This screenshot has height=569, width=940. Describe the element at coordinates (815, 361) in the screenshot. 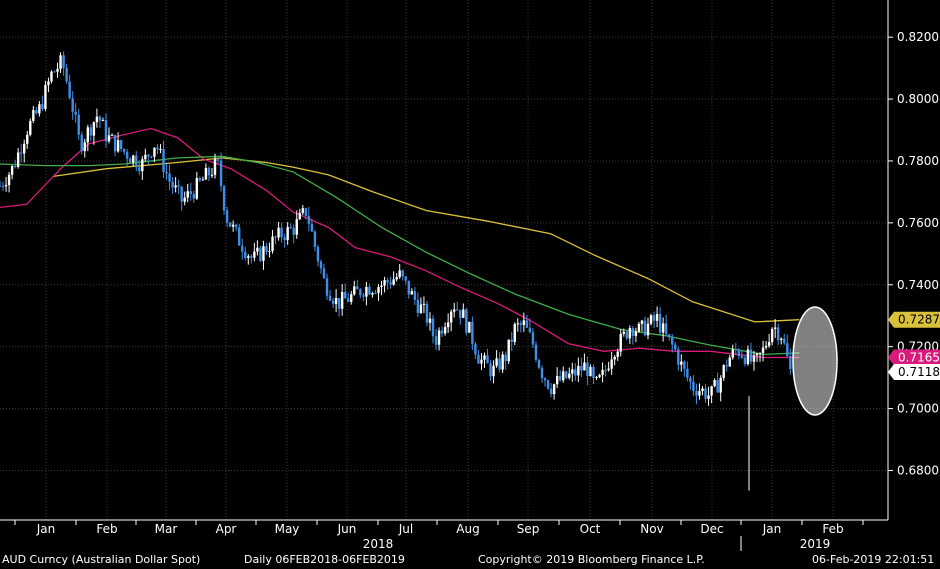

I see `highlight-ellipse` at that location.